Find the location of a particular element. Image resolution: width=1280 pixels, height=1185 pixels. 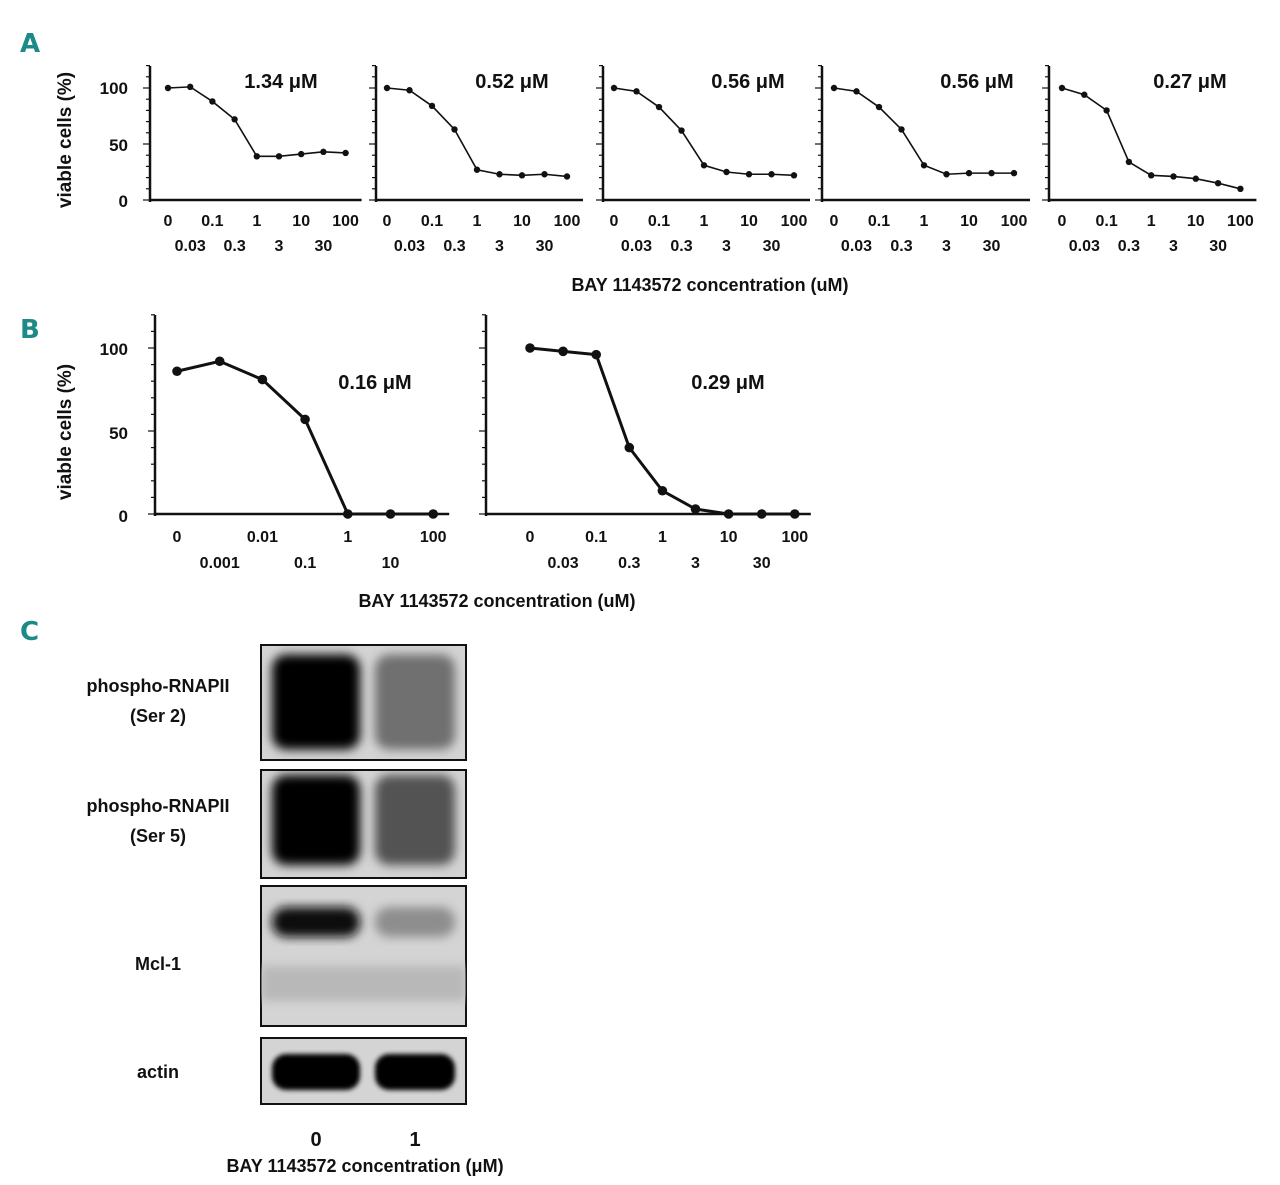

blot-band is located at coordinates (415, 922).